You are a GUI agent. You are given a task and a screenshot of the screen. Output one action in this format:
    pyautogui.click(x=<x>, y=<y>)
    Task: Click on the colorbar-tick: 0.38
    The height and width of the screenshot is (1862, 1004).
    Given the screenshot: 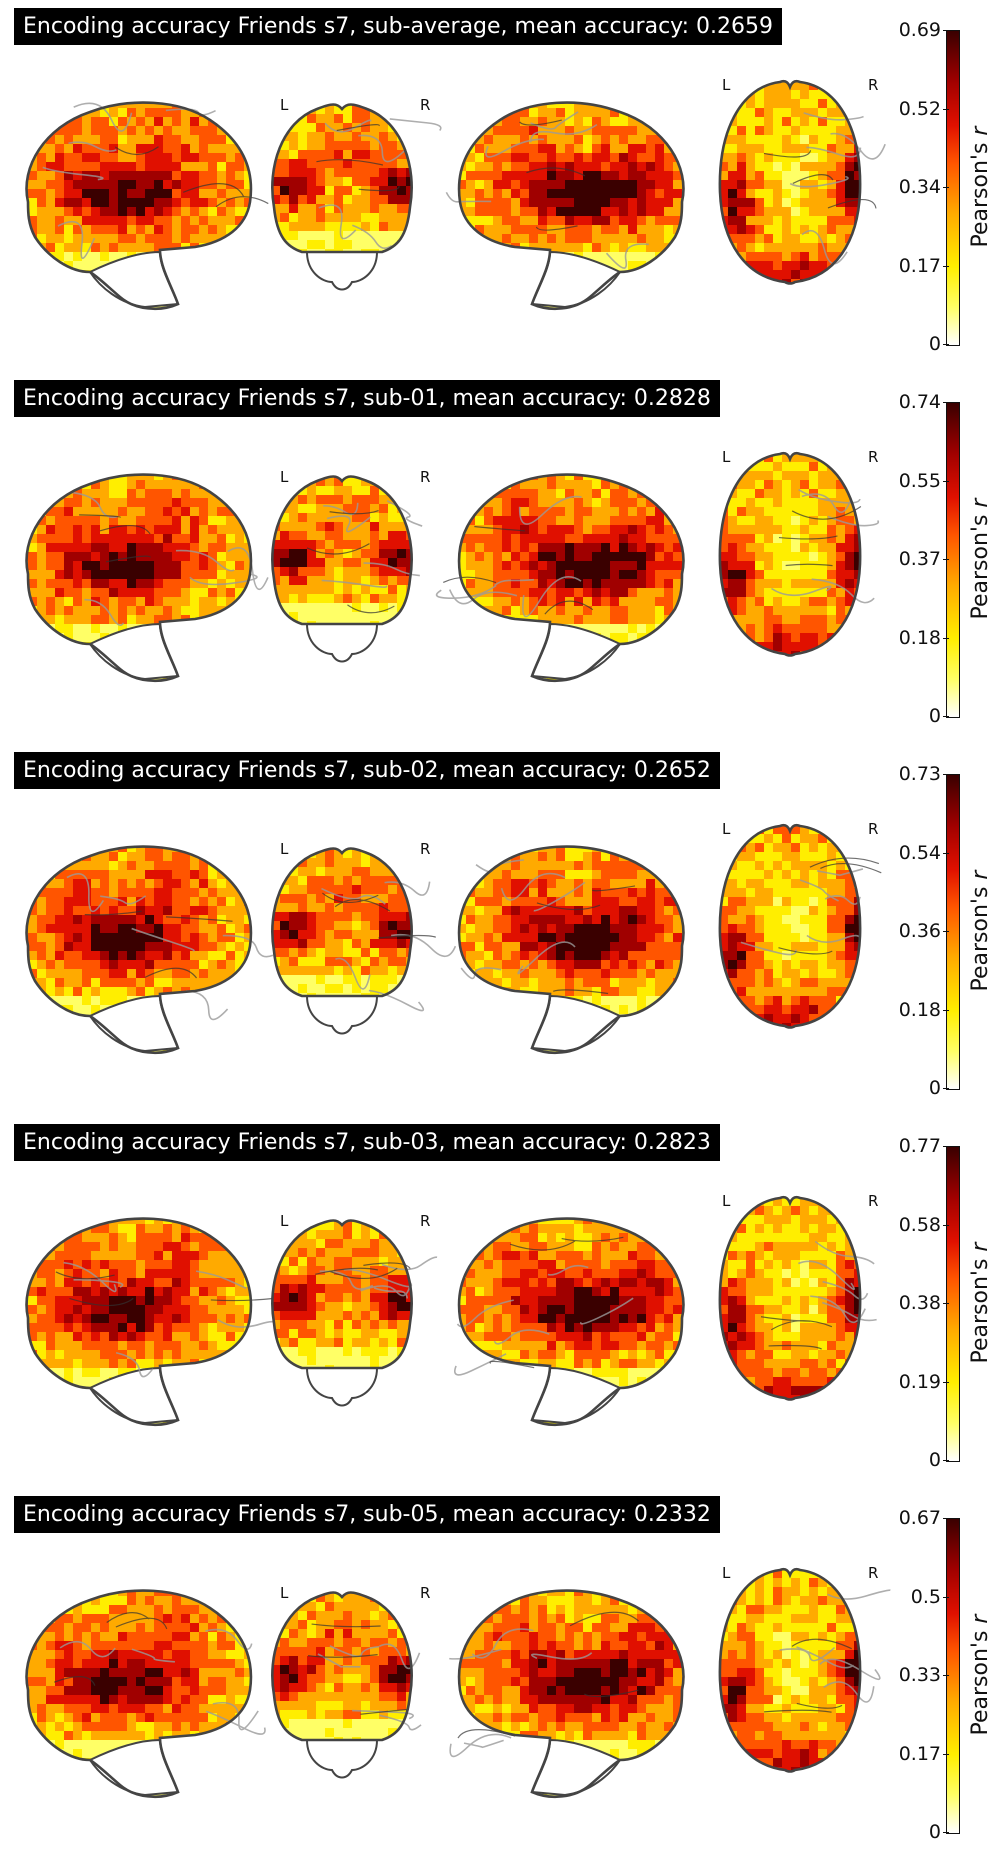 What is the action you would take?
    pyautogui.click(x=922, y=1303)
    